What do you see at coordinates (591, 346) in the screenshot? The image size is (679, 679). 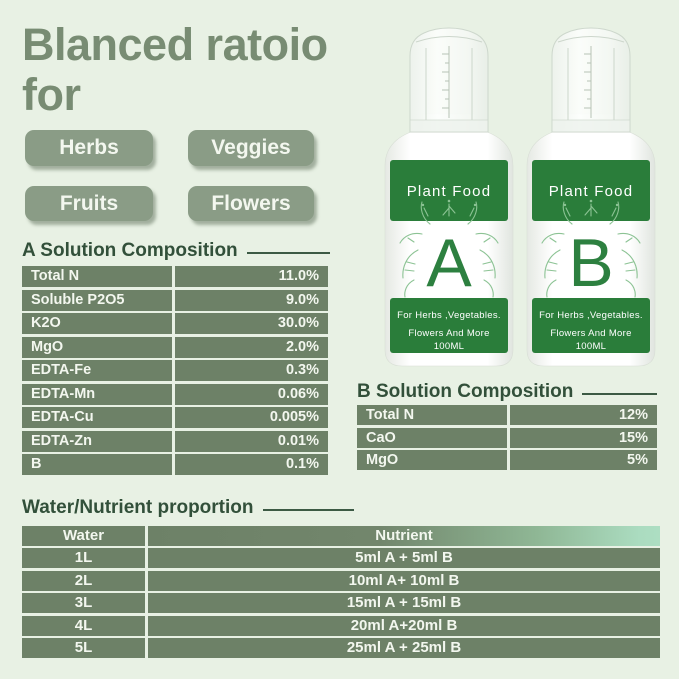 I see `bottle-b-line3: 100ML` at bounding box center [591, 346].